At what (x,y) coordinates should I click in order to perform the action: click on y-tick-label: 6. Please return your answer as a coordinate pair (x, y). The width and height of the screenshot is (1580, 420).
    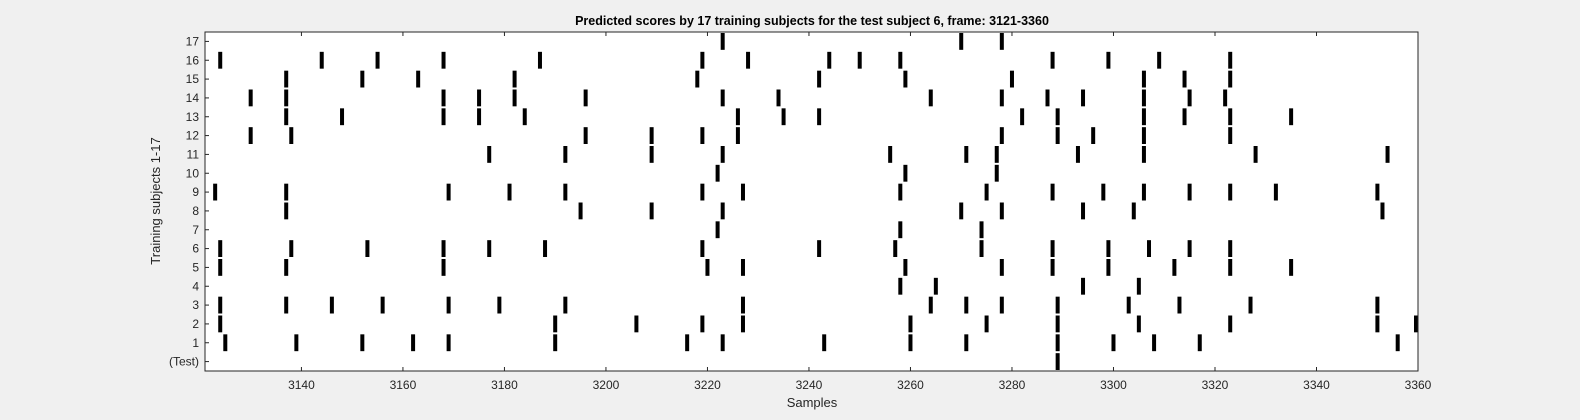
    Looking at the image, I should click on (195, 249).